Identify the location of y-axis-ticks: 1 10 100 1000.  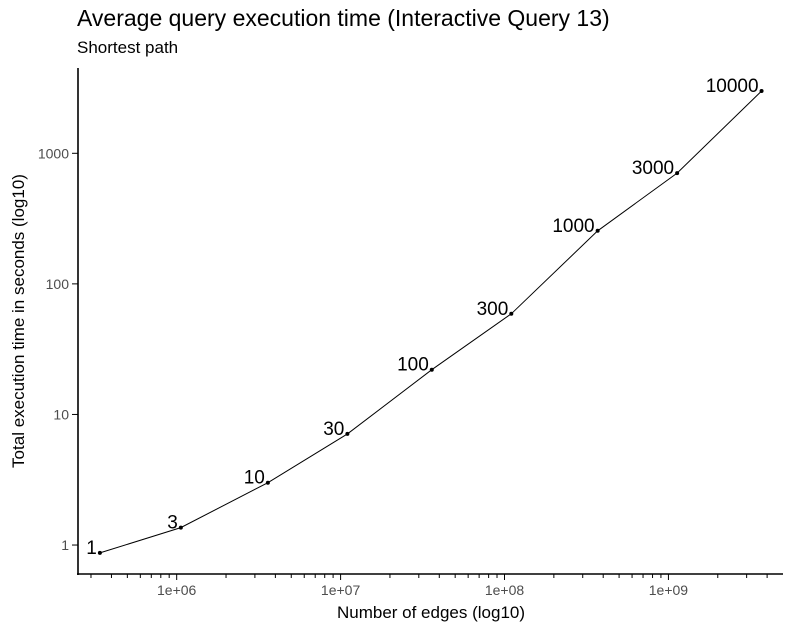
(58, 349).